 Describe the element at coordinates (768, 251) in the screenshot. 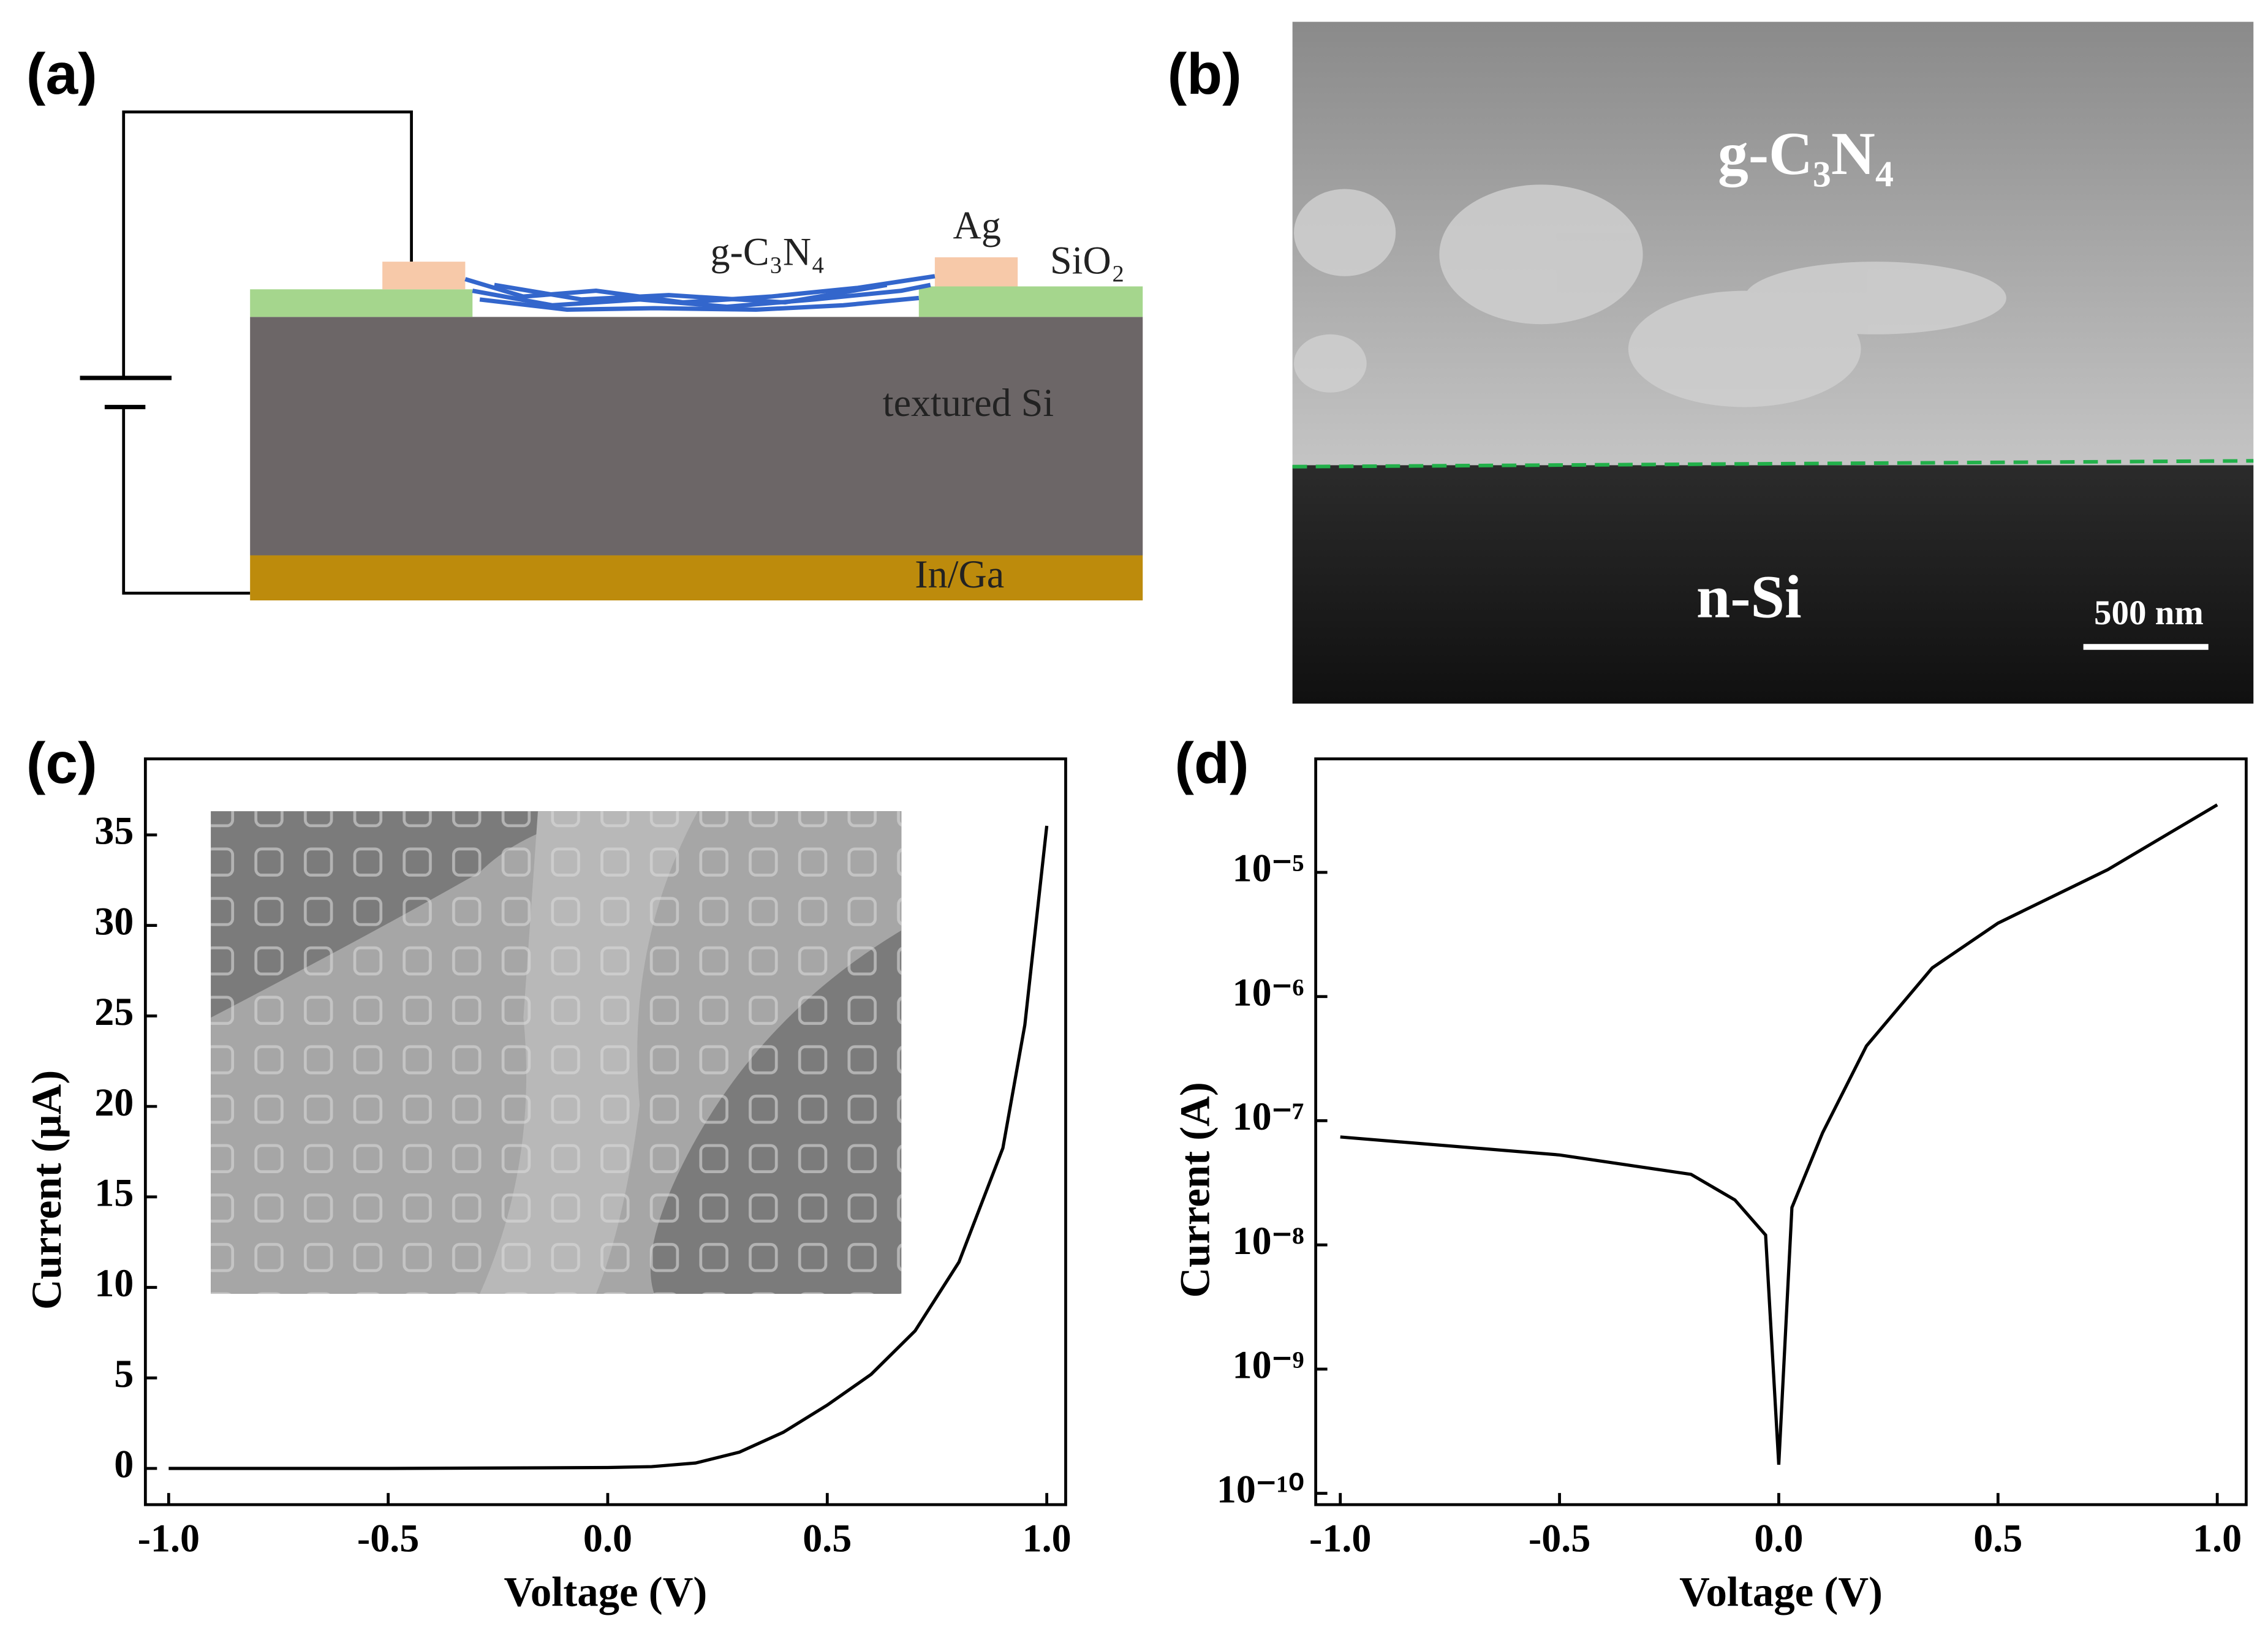

I see `gcn-label: g-C₃N₄` at that location.